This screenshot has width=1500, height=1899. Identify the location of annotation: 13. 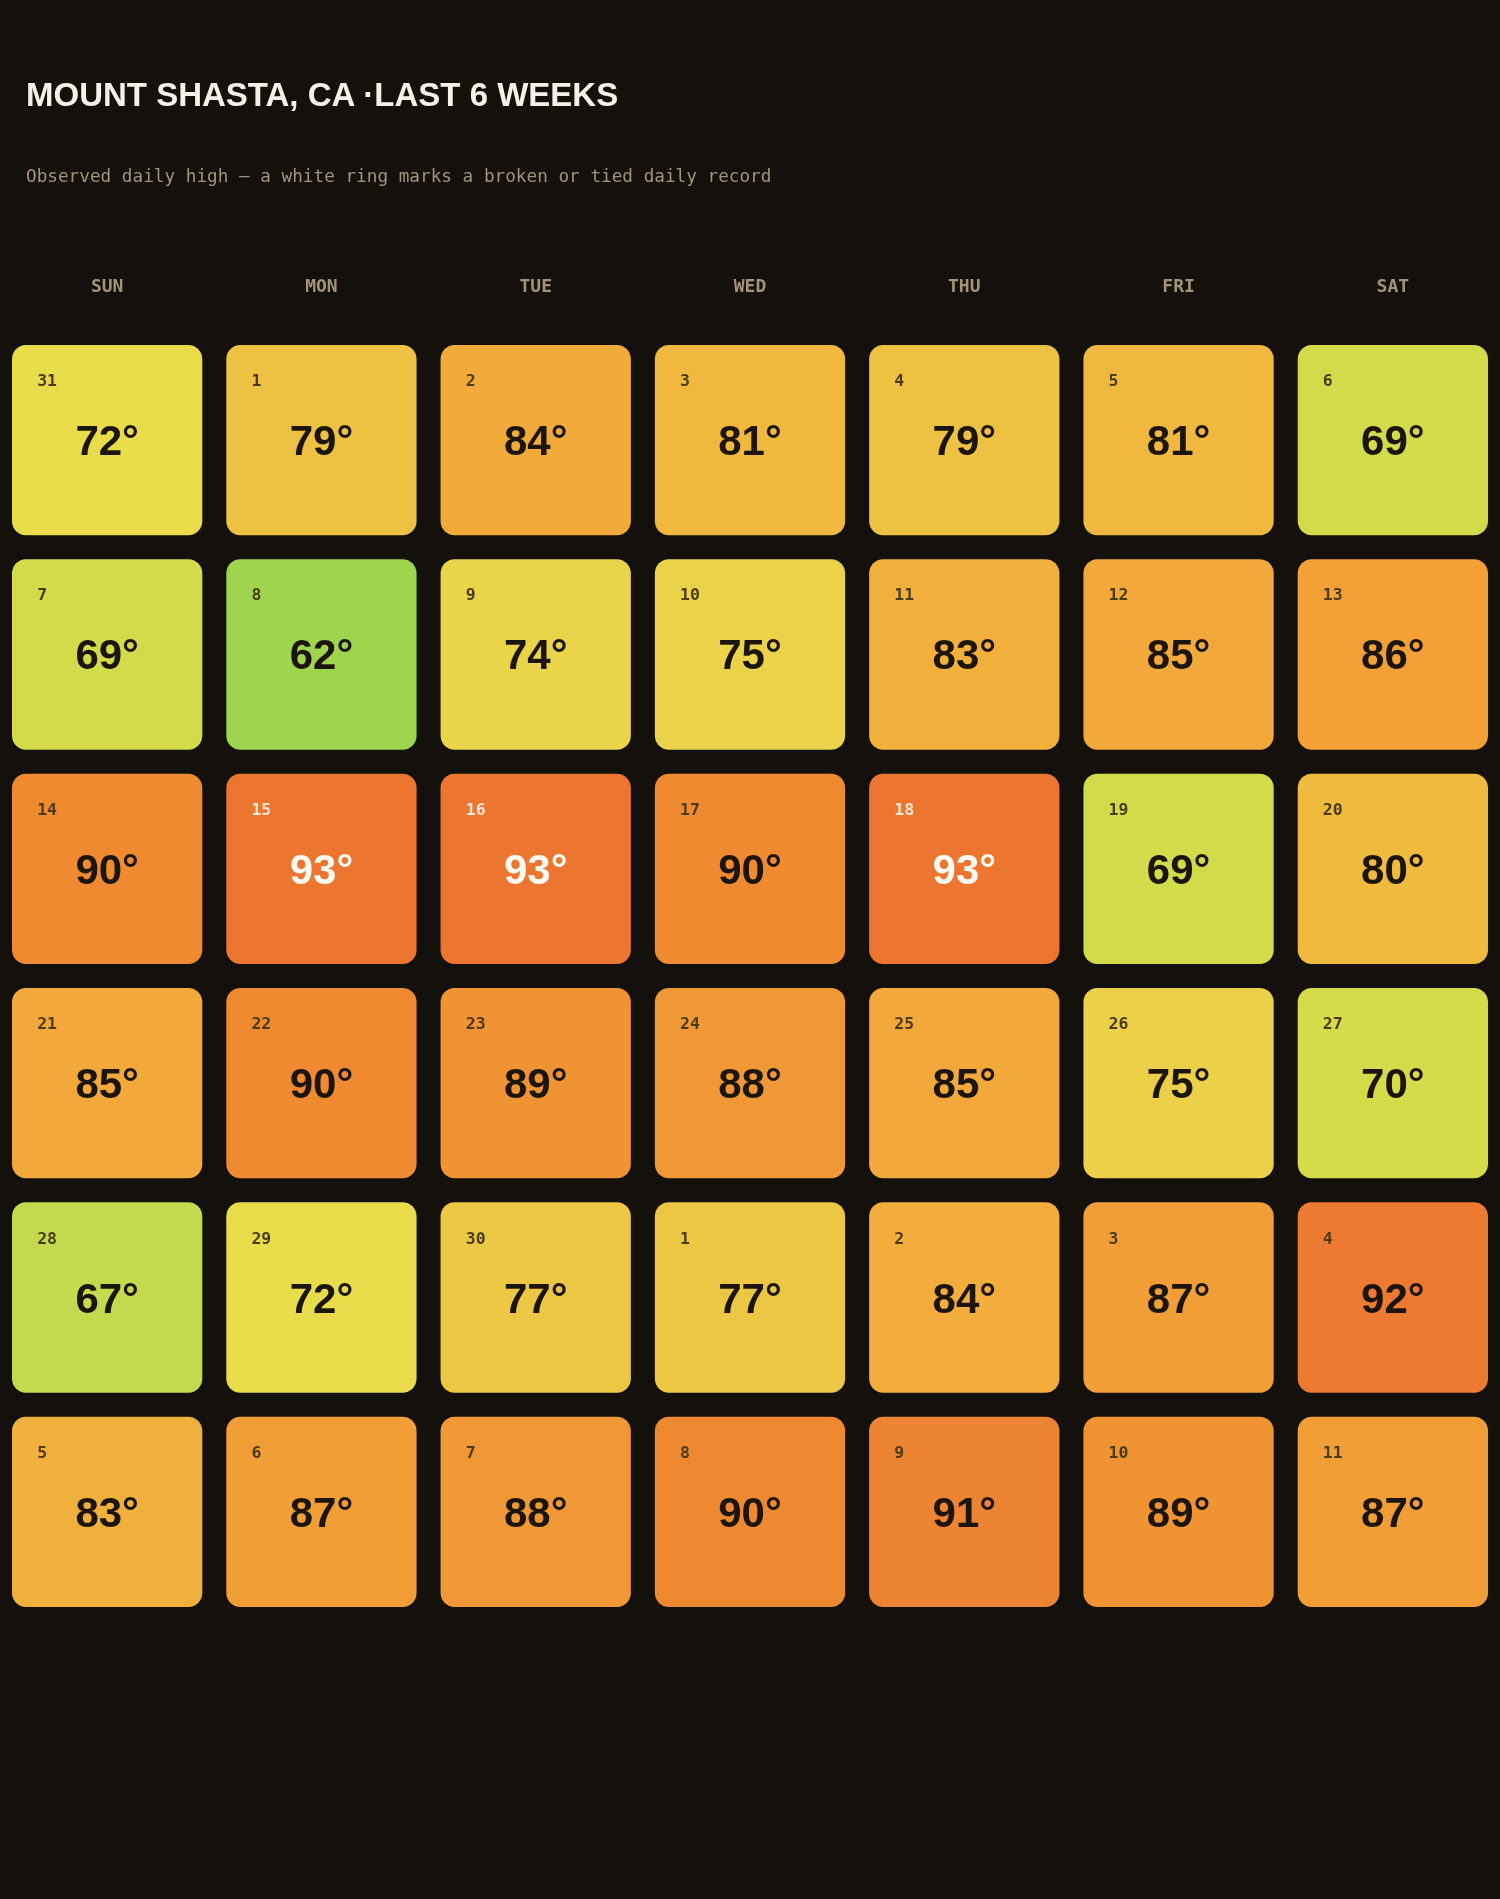
(1332, 595).